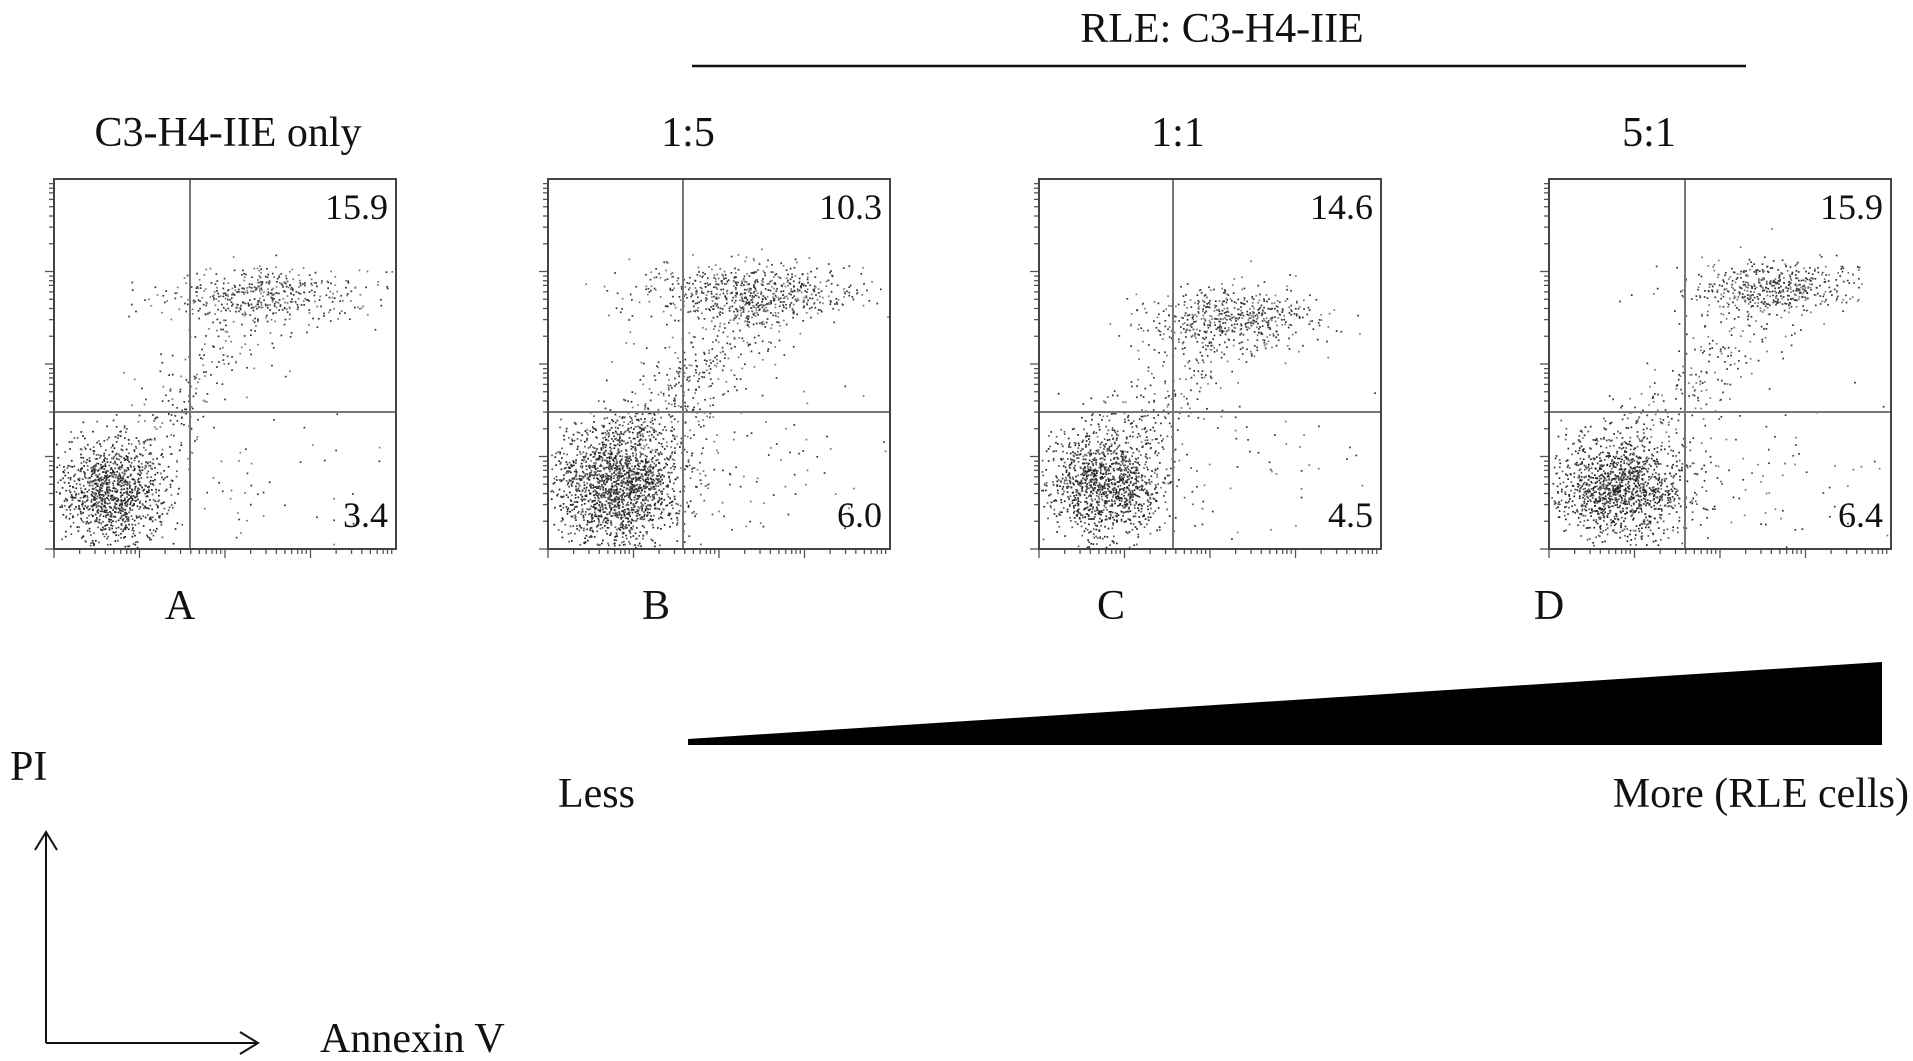 Image resolution: width=1913 pixels, height=1061 pixels. What do you see at coordinates (656, 606) in the screenshot?
I see `panel-letter: B` at bounding box center [656, 606].